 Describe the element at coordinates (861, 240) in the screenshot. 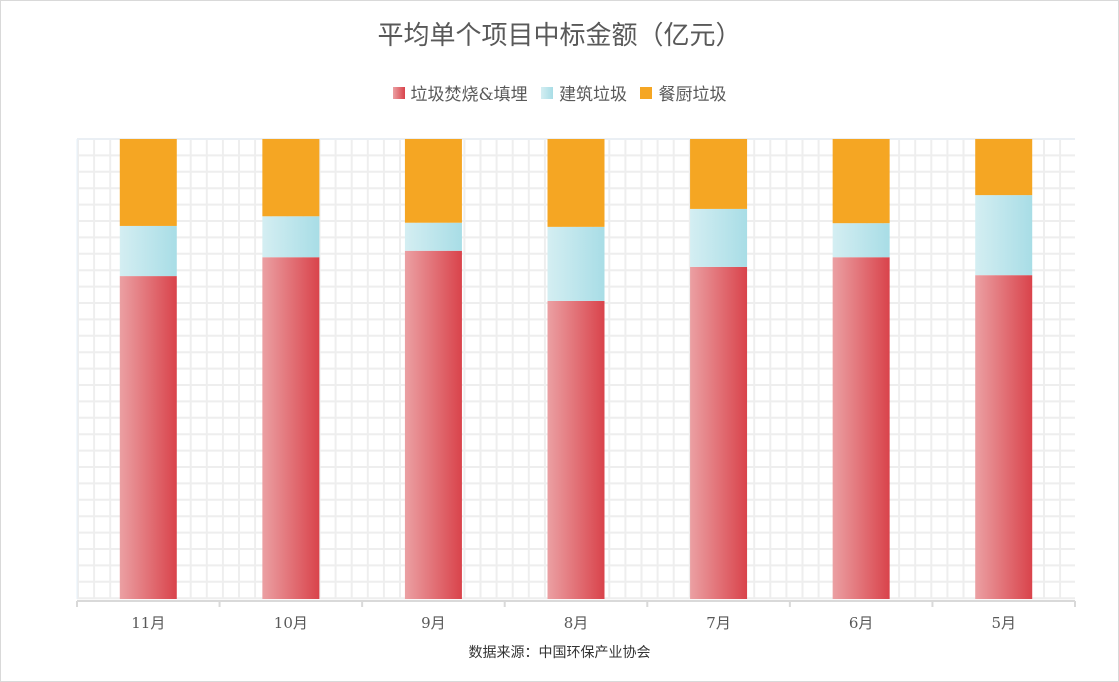

I see `bar-segment-6月-1` at that location.